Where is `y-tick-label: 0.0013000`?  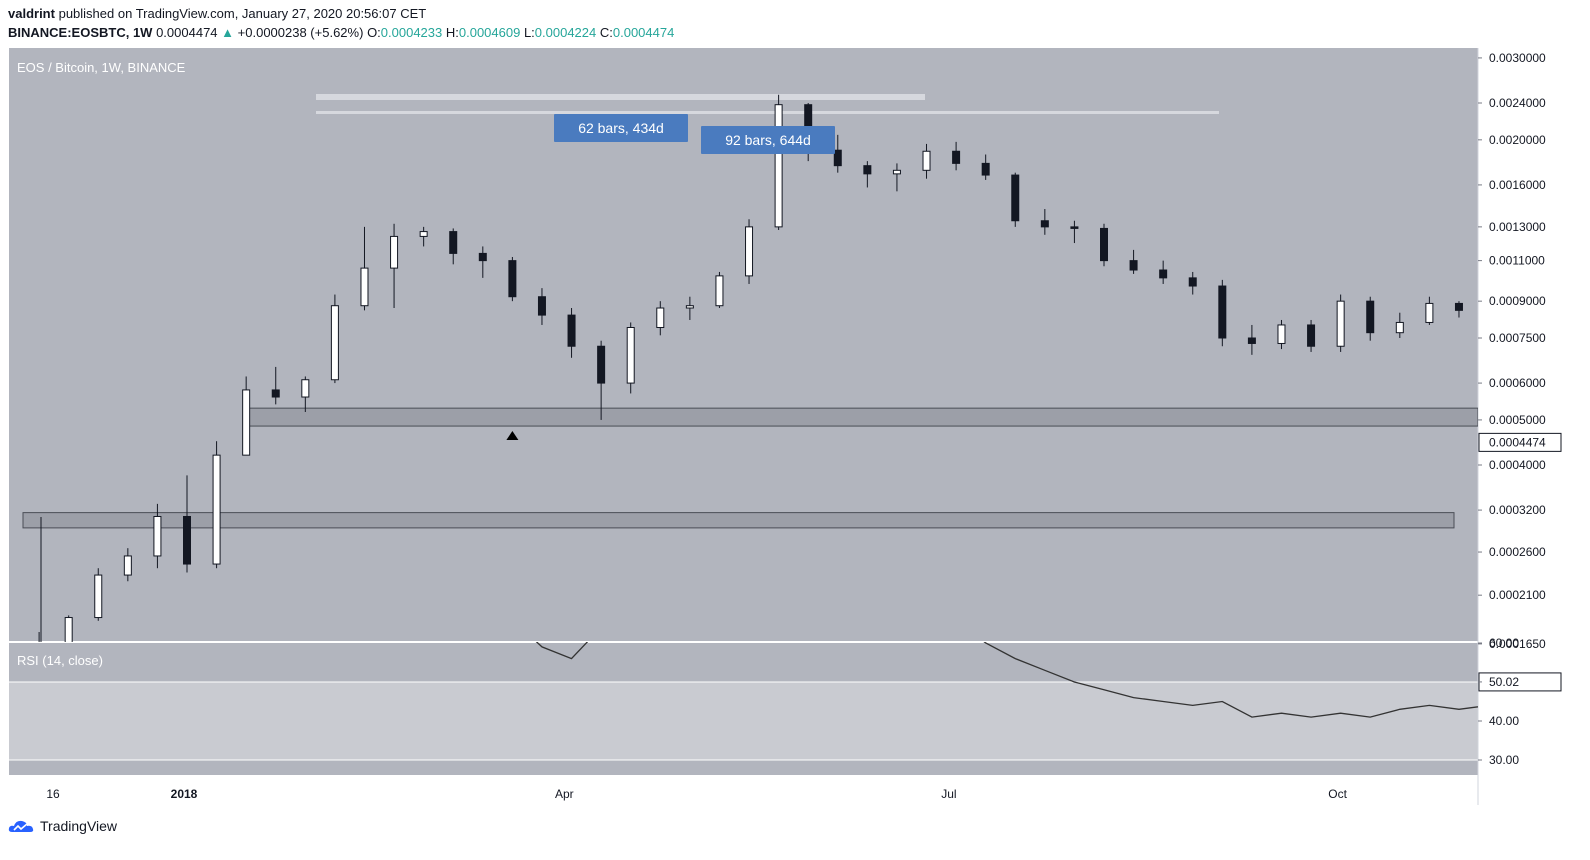
y-tick-label: 0.0013000 is located at coordinates (1517, 227).